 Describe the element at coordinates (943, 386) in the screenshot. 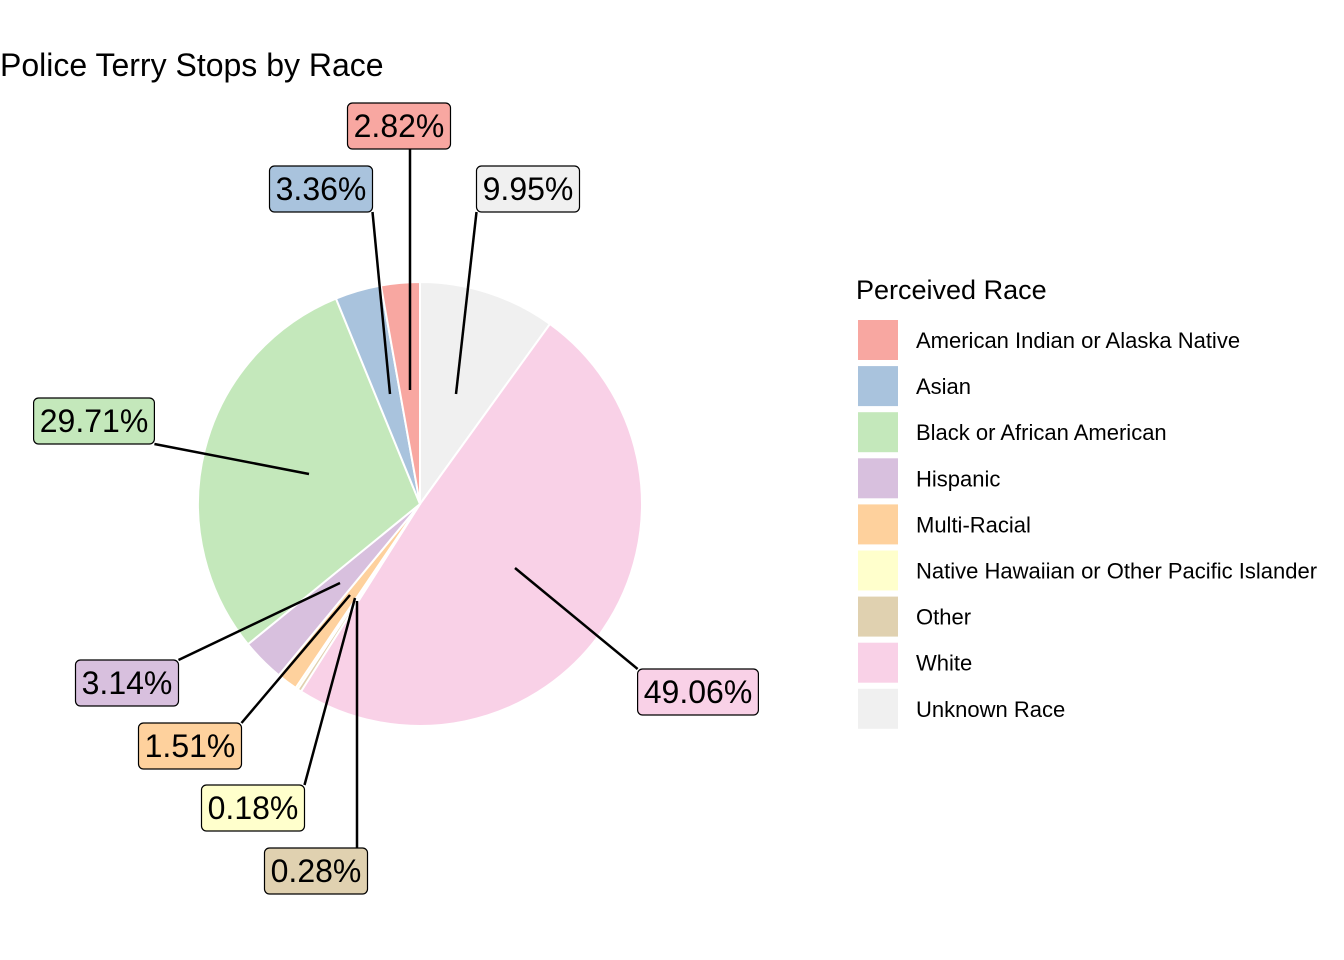

I see `legend-label: Asian` at that location.